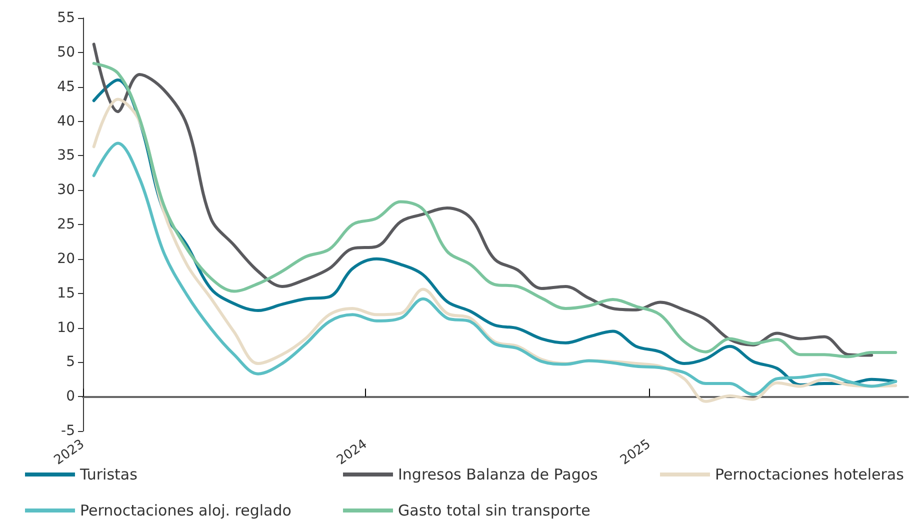  I want to click on y-tick-label: 55, so click(66, 18).